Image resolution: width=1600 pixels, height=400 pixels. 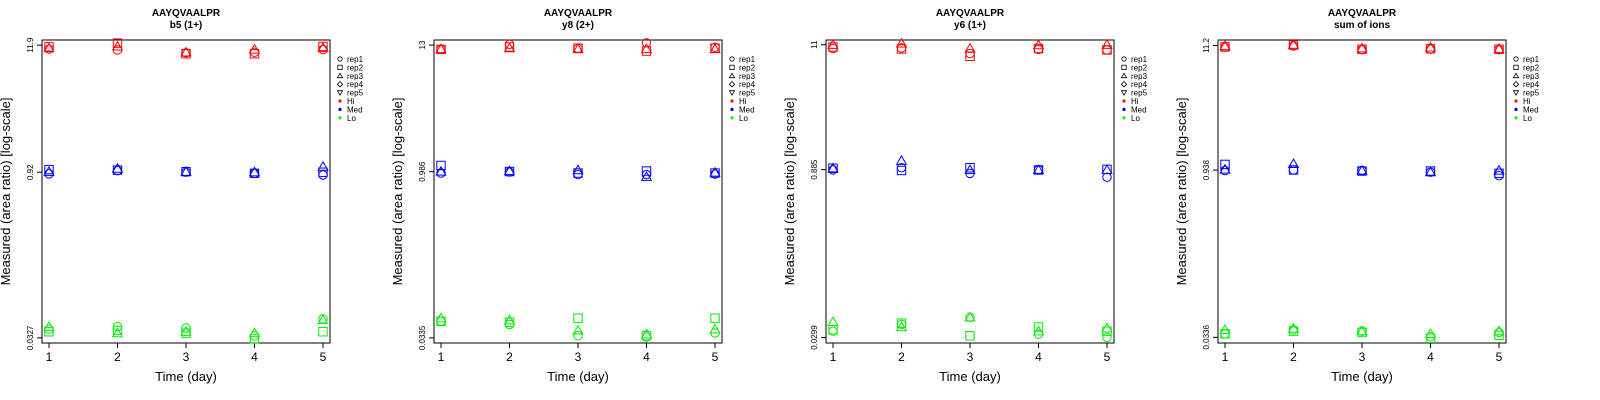 I want to click on y-tick-label: 0.986, so click(x=422, y=171).